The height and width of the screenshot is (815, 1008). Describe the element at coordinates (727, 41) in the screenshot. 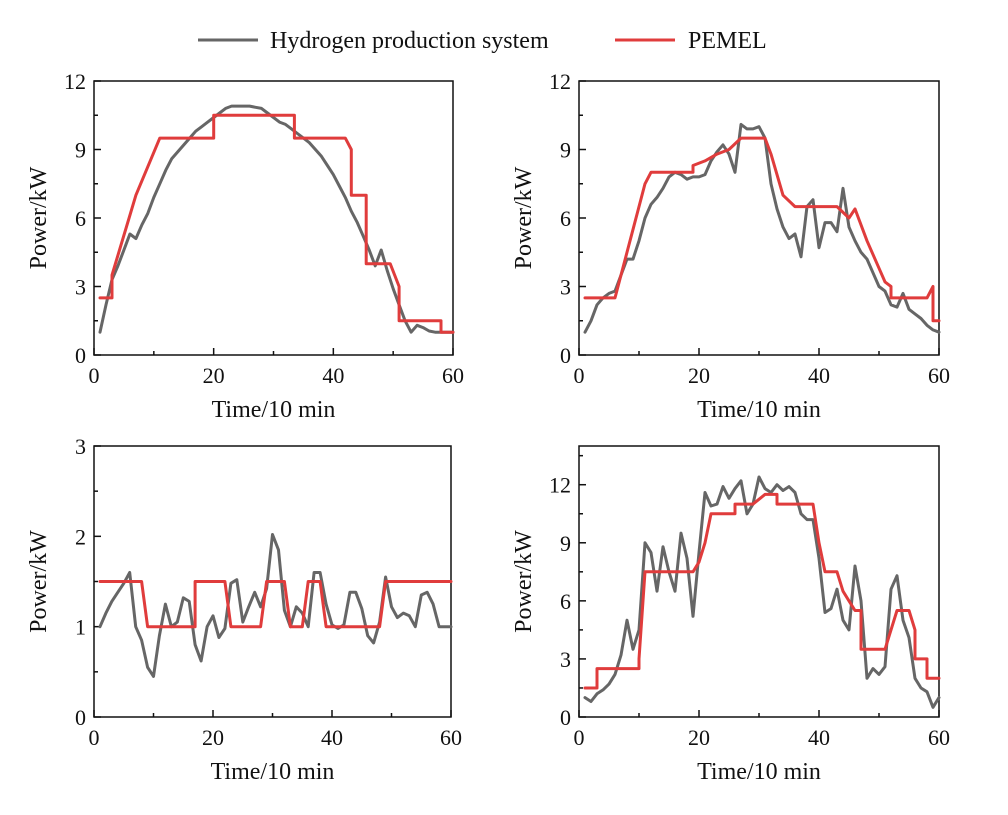

I see `legend-label-pemel: PEMEL` at that location.